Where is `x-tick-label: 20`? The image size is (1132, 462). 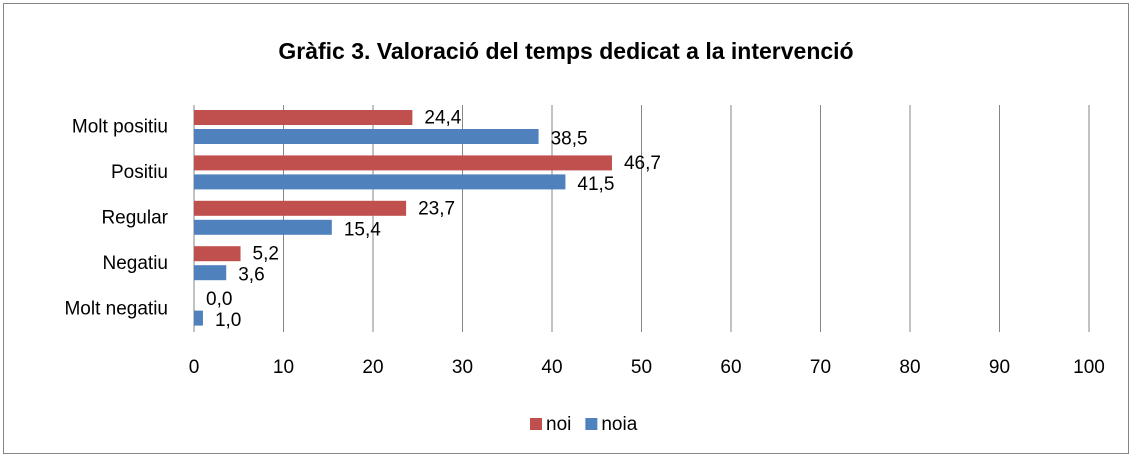
x-tick-label: 20 is located at coordinates (372, 367).